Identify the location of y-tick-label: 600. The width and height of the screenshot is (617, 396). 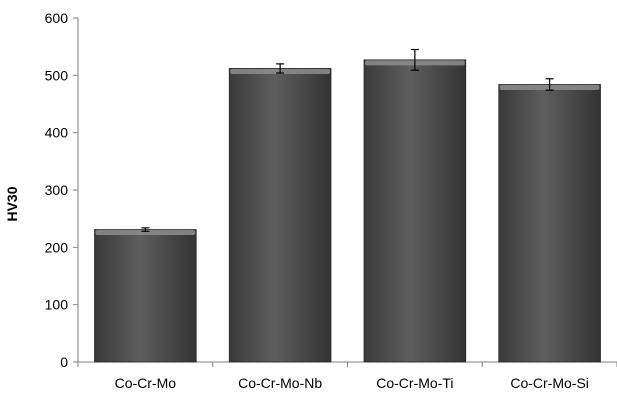
(57, 18).